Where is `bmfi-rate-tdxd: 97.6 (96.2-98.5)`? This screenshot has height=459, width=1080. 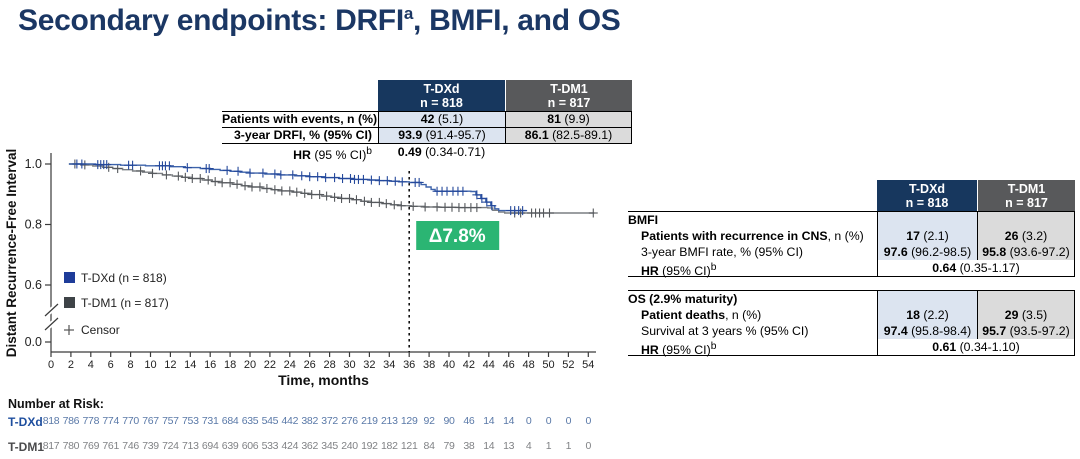 bmfi-rate-tdxd: 97.6 (96.2-98.5) is located at coordinates (927, 252).